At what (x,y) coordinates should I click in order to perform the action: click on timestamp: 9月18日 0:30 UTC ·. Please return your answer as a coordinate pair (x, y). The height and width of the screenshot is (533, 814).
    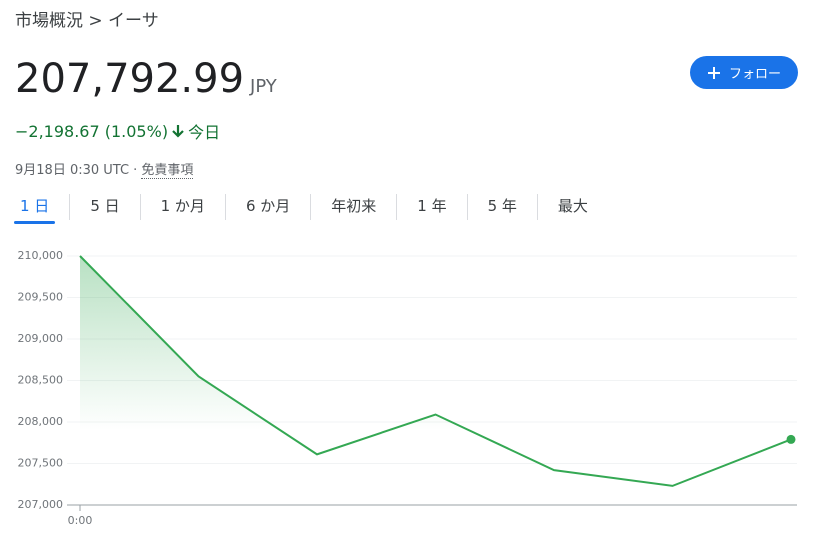
    Looking at the image, I should click on (76, 170).